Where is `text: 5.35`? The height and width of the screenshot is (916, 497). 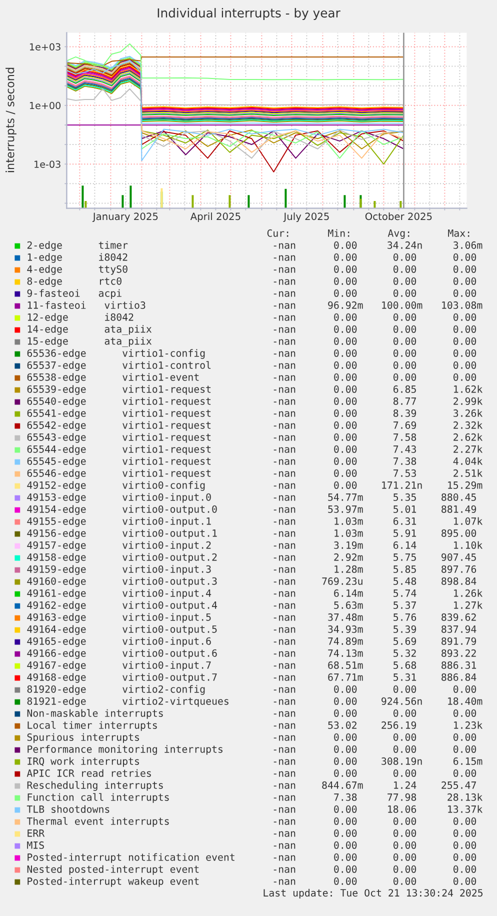 text: 5.35 is located at coordinates (405, 497).